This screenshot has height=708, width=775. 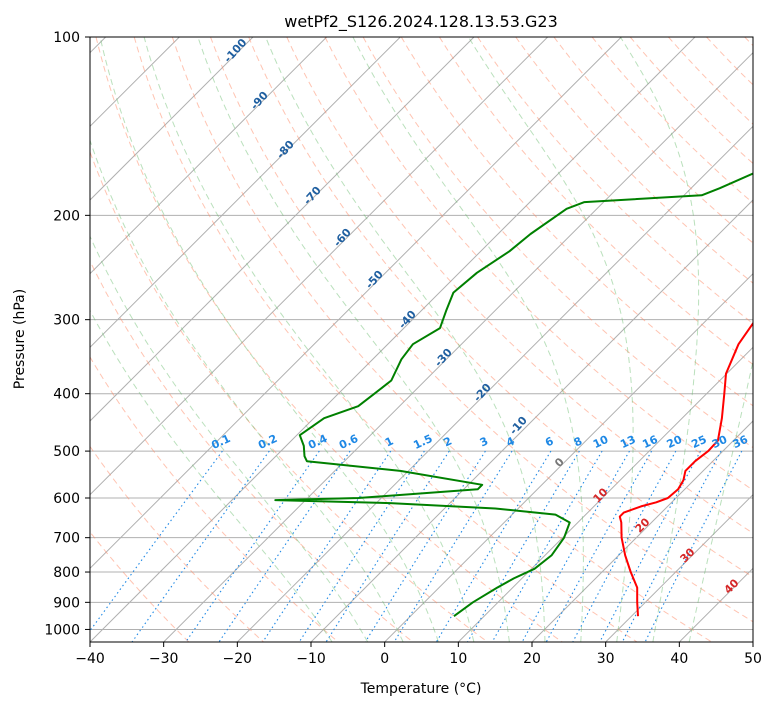 I want to click on y-tick-label: 900, so click(x=66, y=603).